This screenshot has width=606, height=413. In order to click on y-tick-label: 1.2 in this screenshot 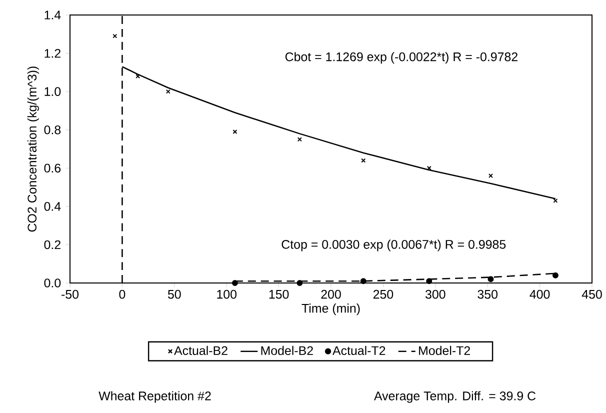, I will do `click(52, 53)`.